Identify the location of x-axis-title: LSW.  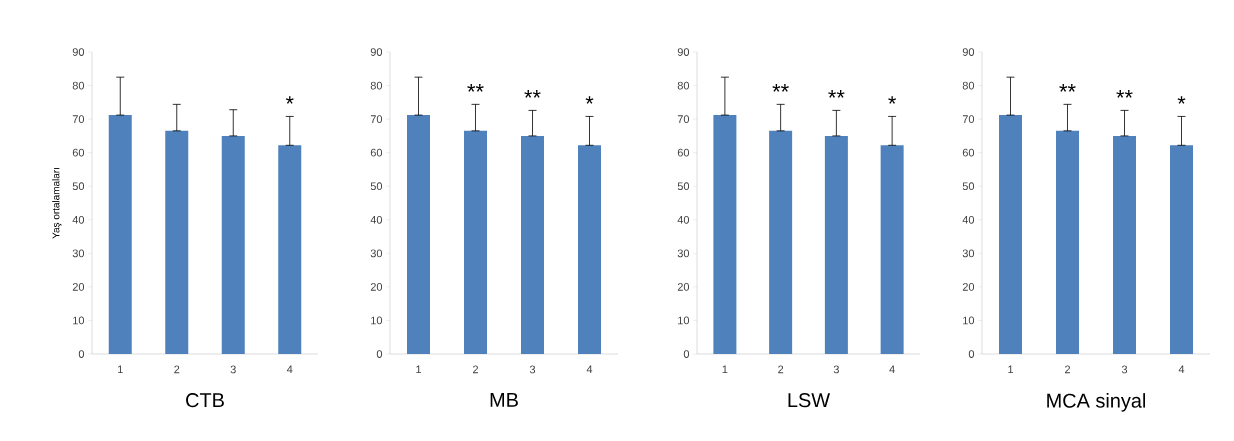
(809, 400).